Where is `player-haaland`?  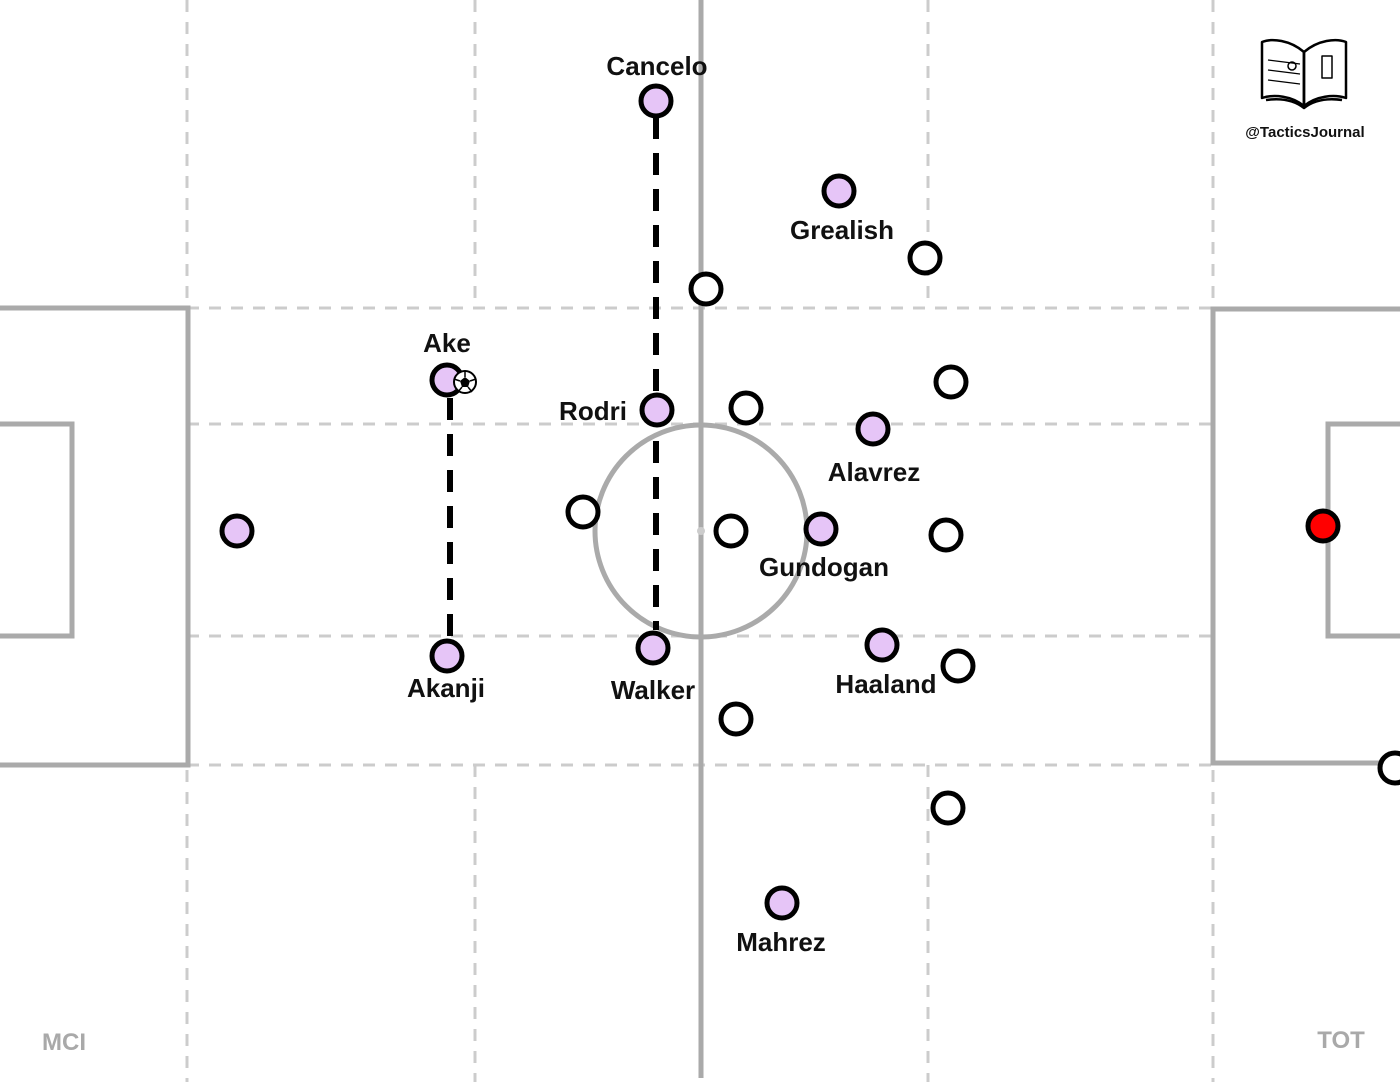 player-haaland is located at coordinates (882, 645).